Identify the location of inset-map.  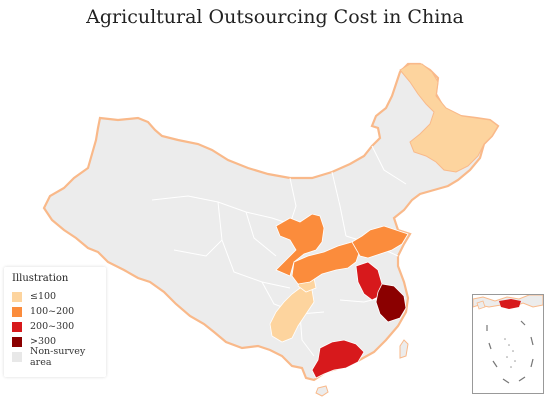
(508, 339).